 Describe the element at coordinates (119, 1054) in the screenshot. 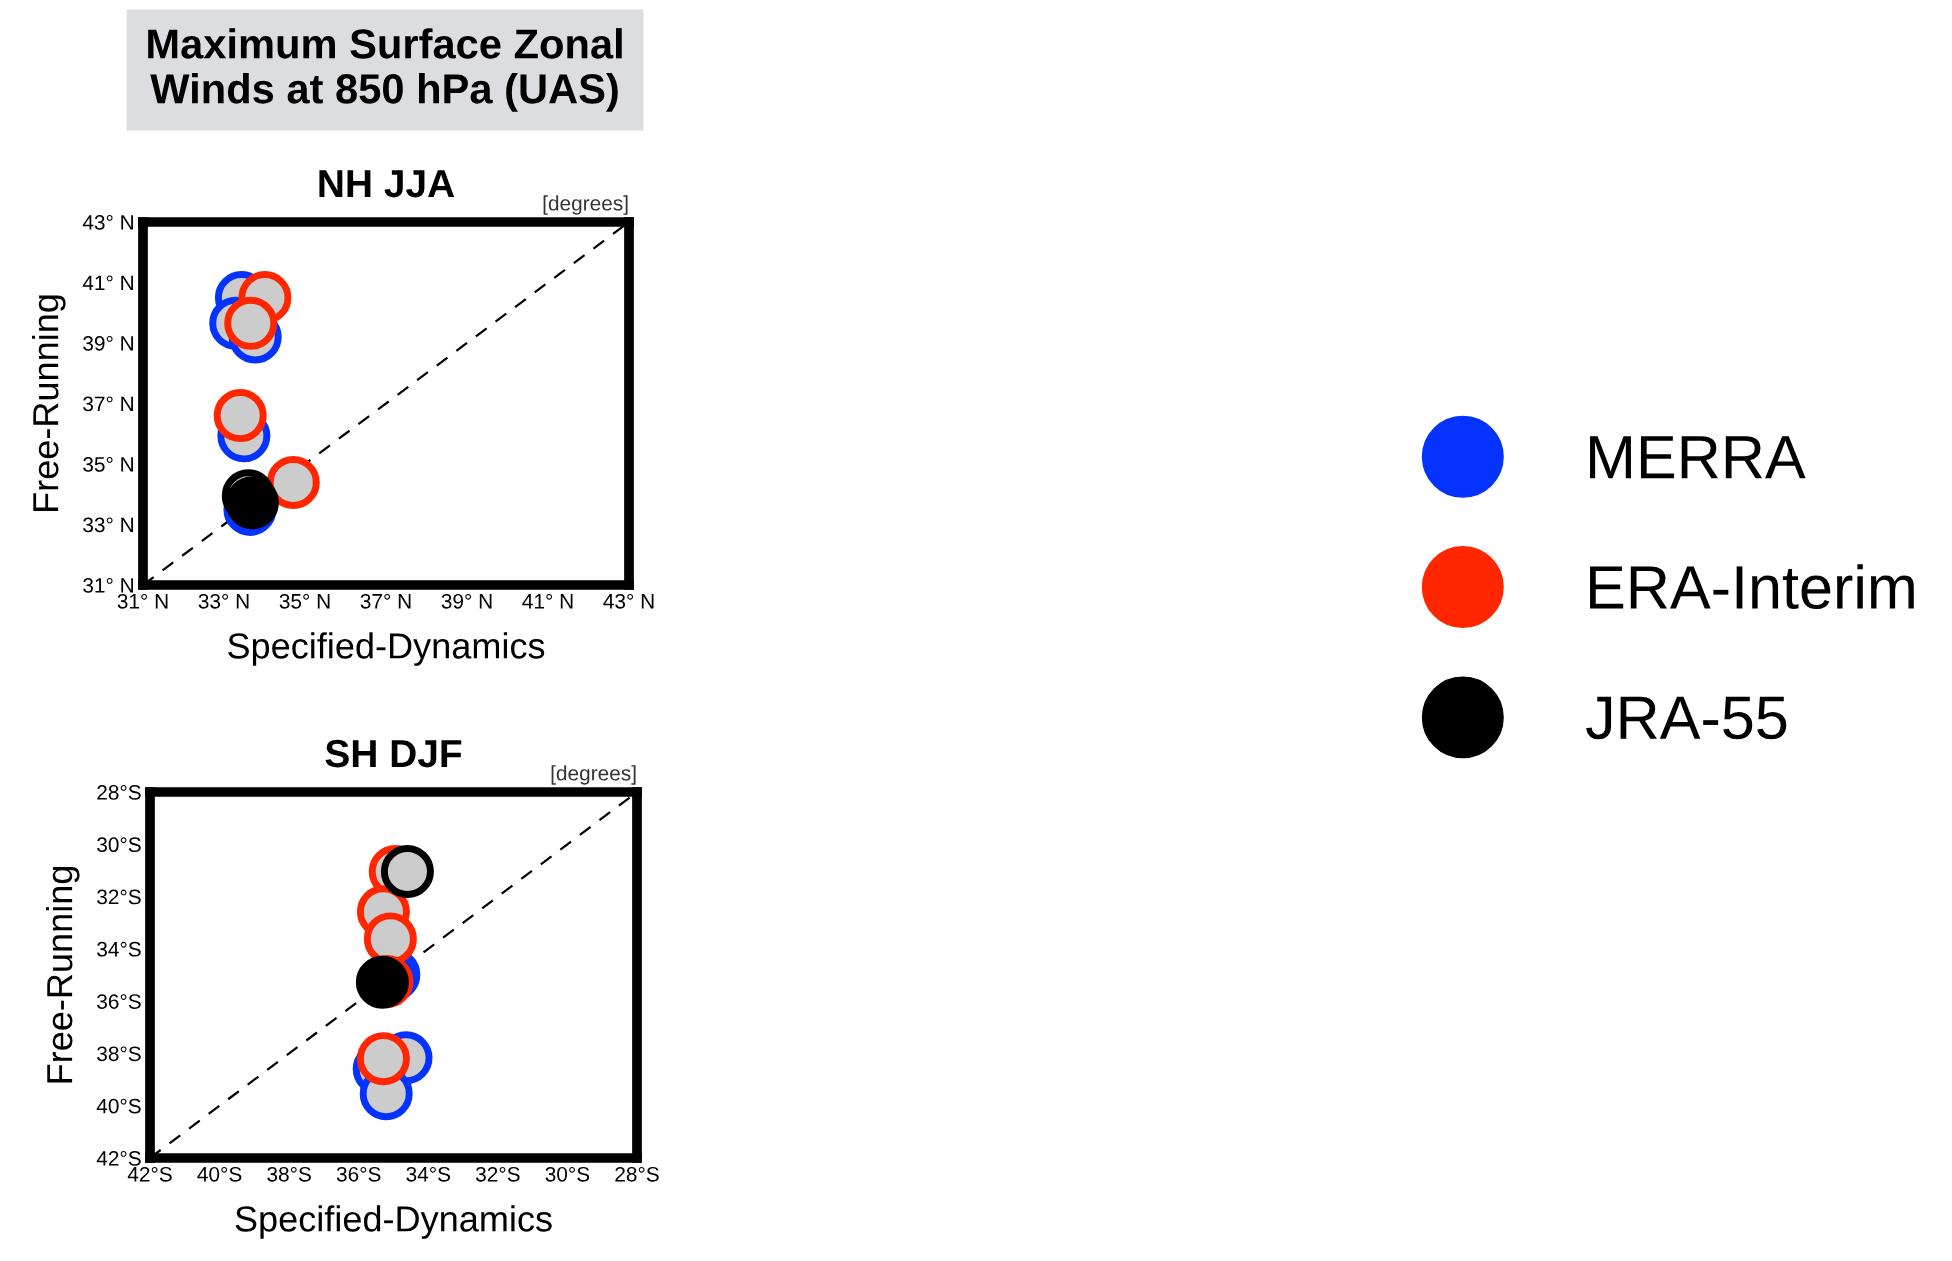

I see `y-tick-label: 38°S` at that location.